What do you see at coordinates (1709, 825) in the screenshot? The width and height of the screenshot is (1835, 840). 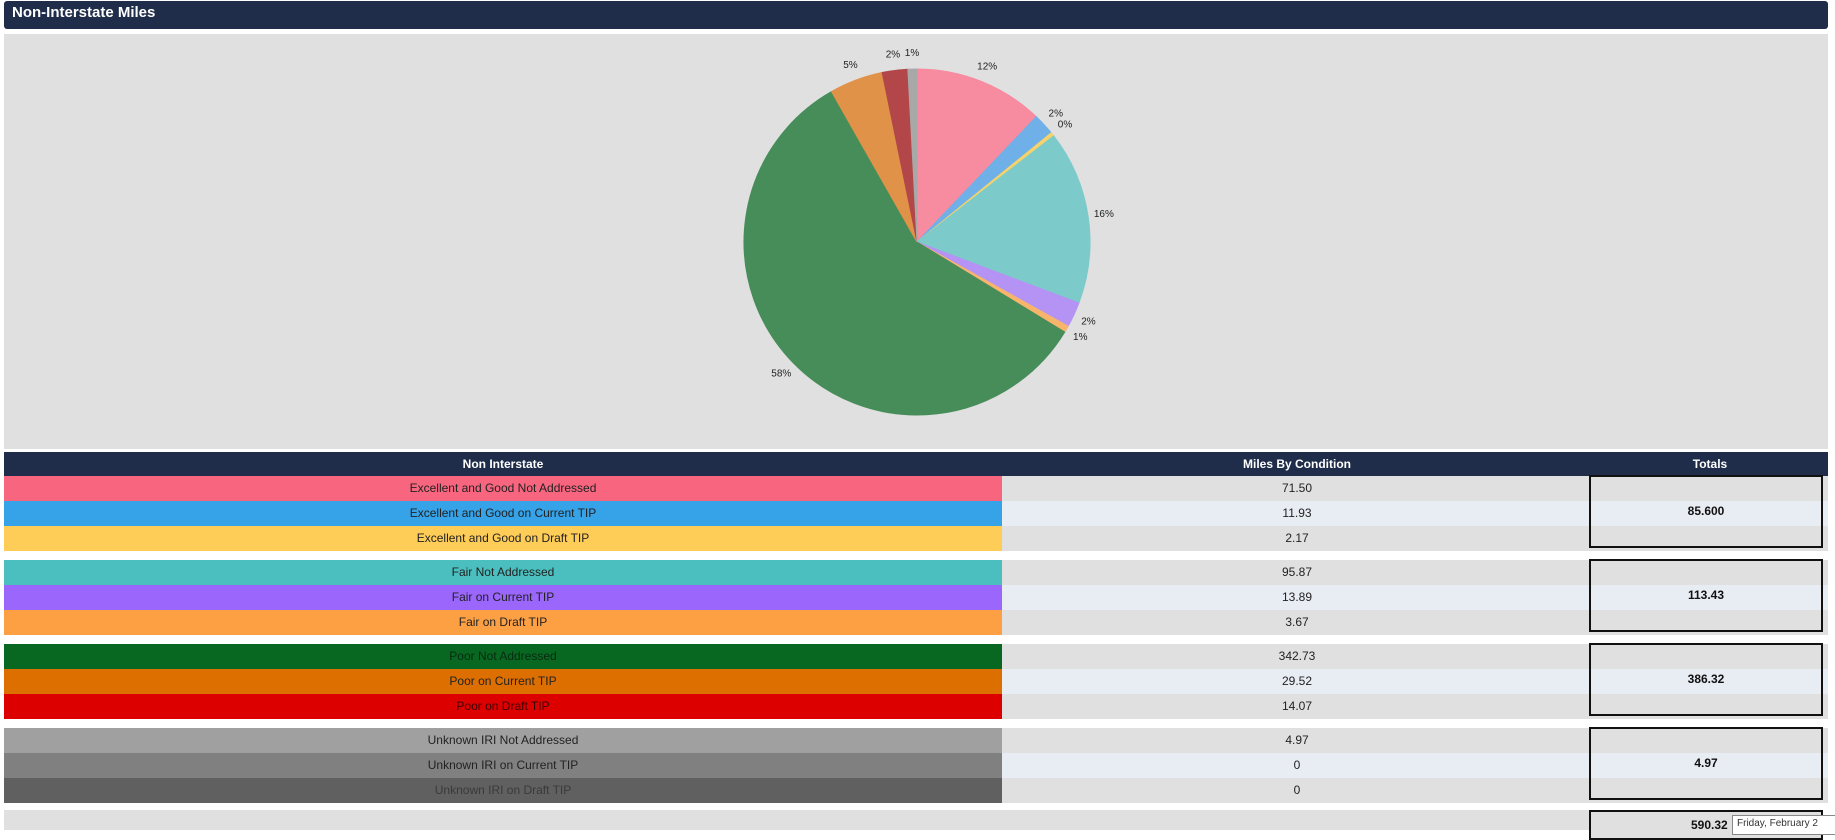 I see `grand-total-value: 590.32` at bounding box center [1709, 825].